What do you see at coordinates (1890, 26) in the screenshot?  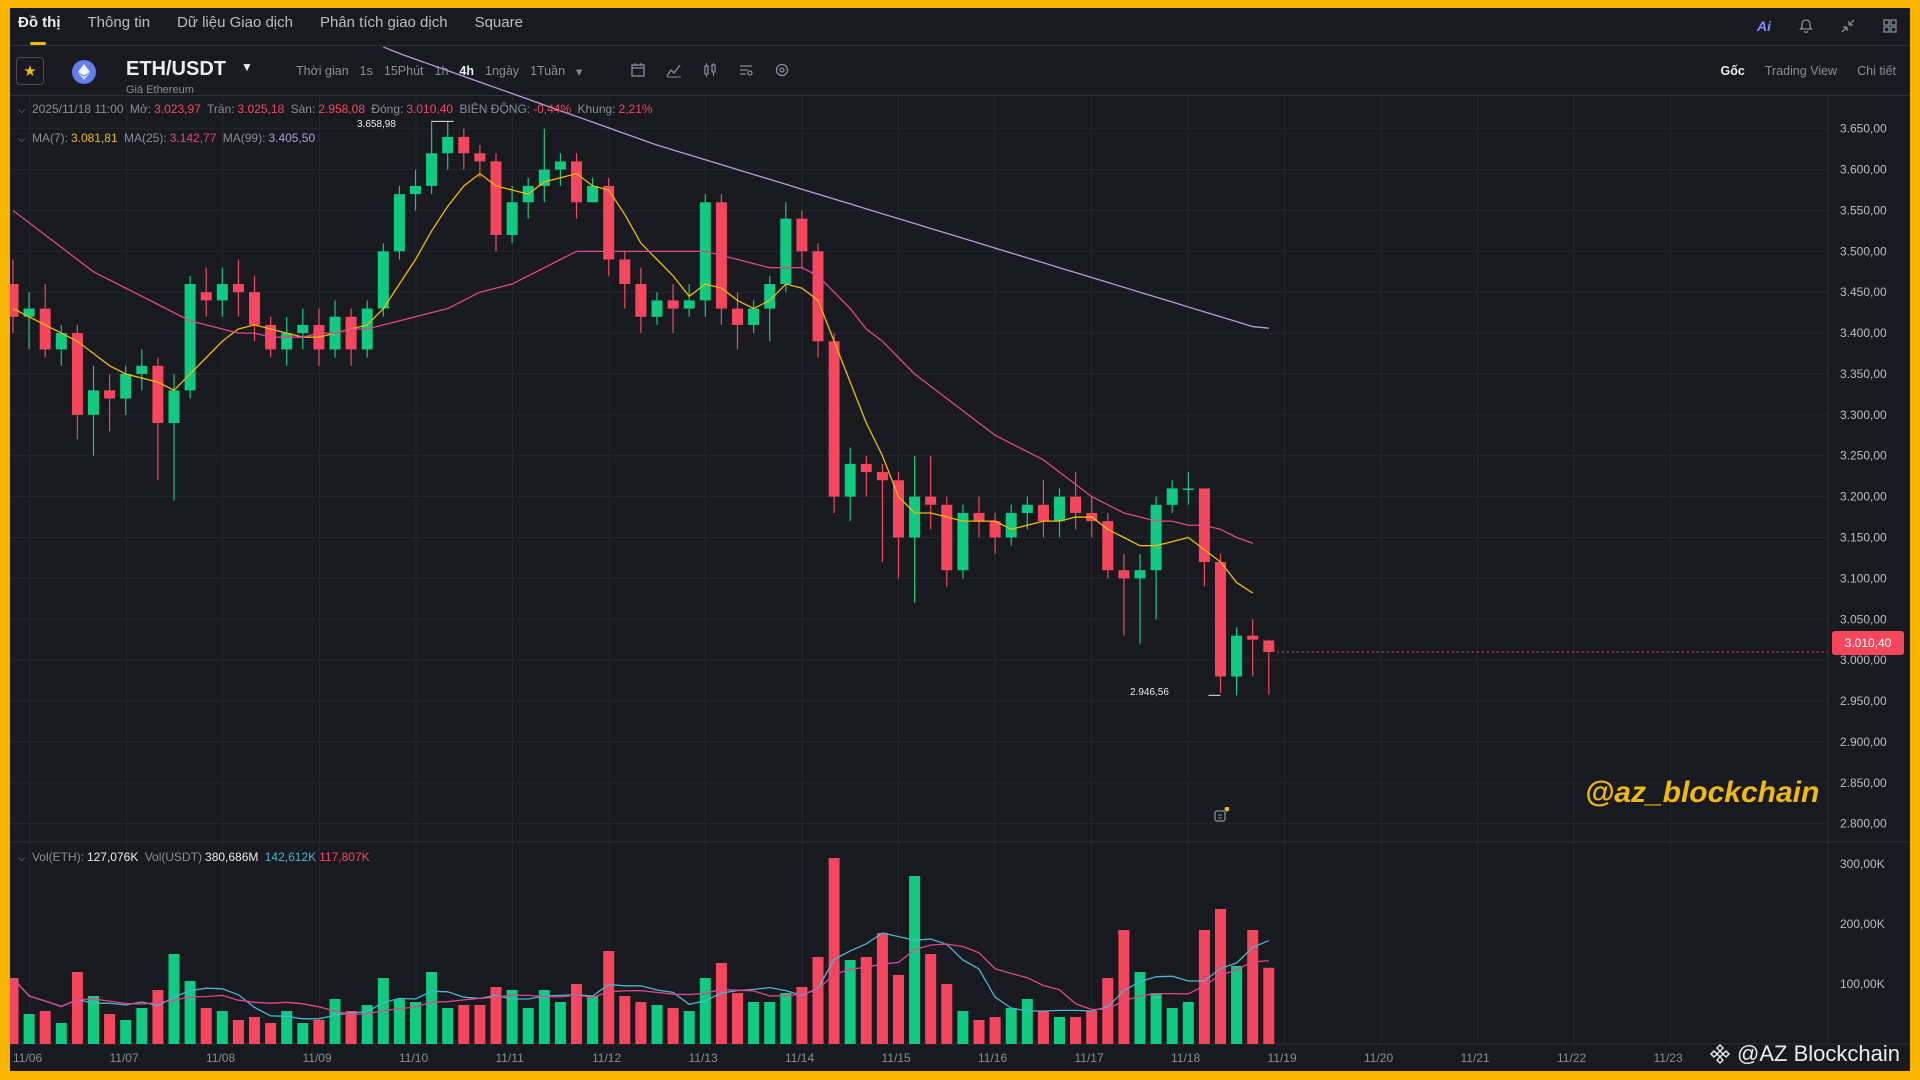 I see `grid-icon` at bounding box center [1890, 26].